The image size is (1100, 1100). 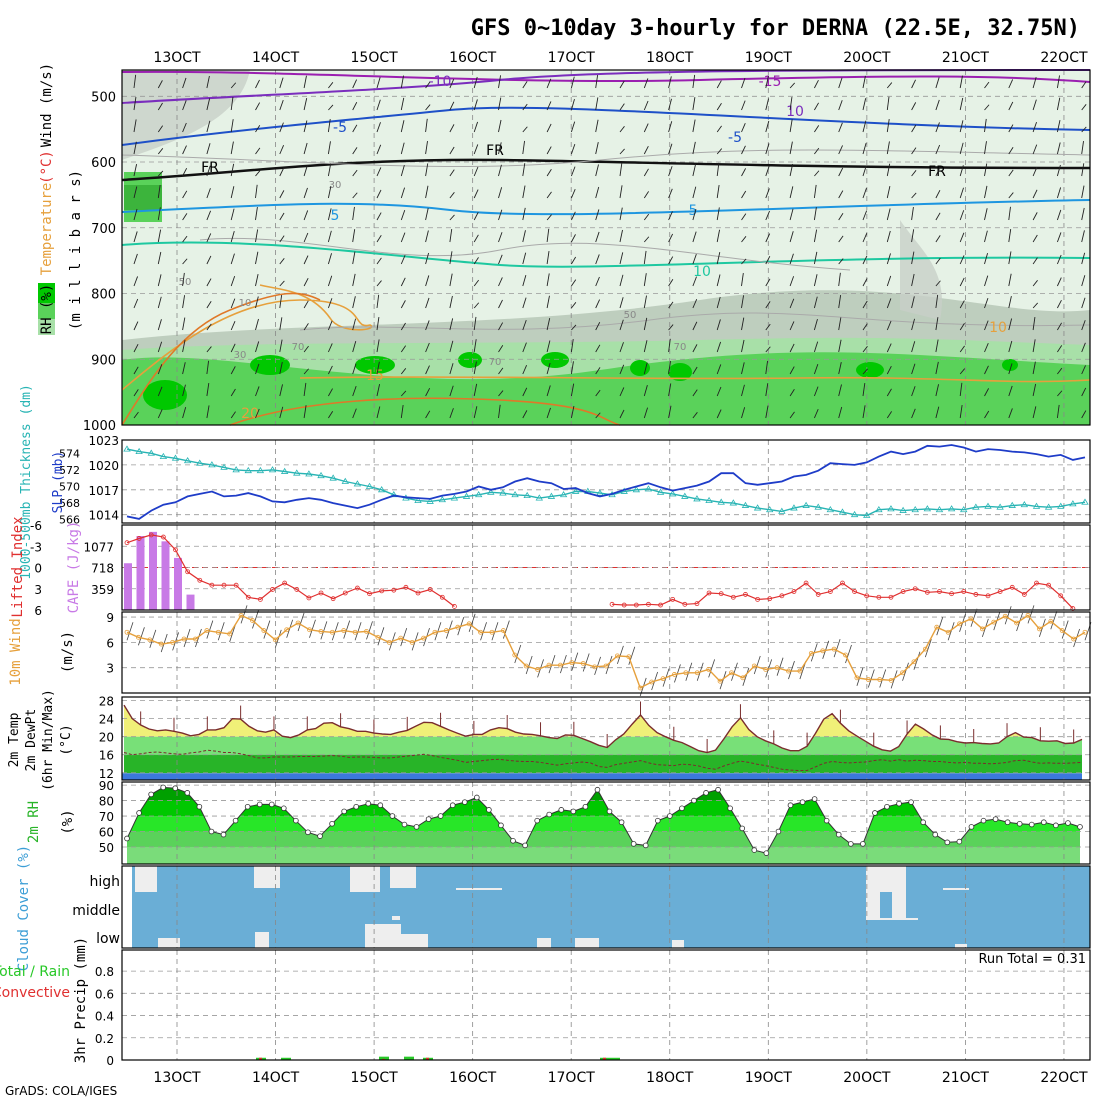 What do you see at coordinates (106, 756) in the screenshot?
I see `temp-tick-label: 16` at bounding box center [106, 756].